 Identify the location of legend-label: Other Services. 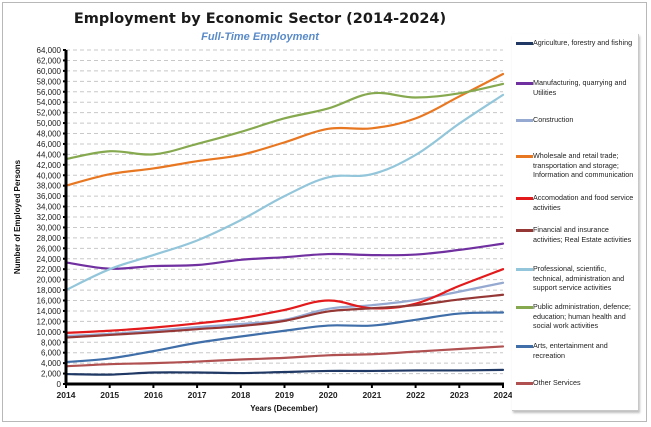
(557, 382).